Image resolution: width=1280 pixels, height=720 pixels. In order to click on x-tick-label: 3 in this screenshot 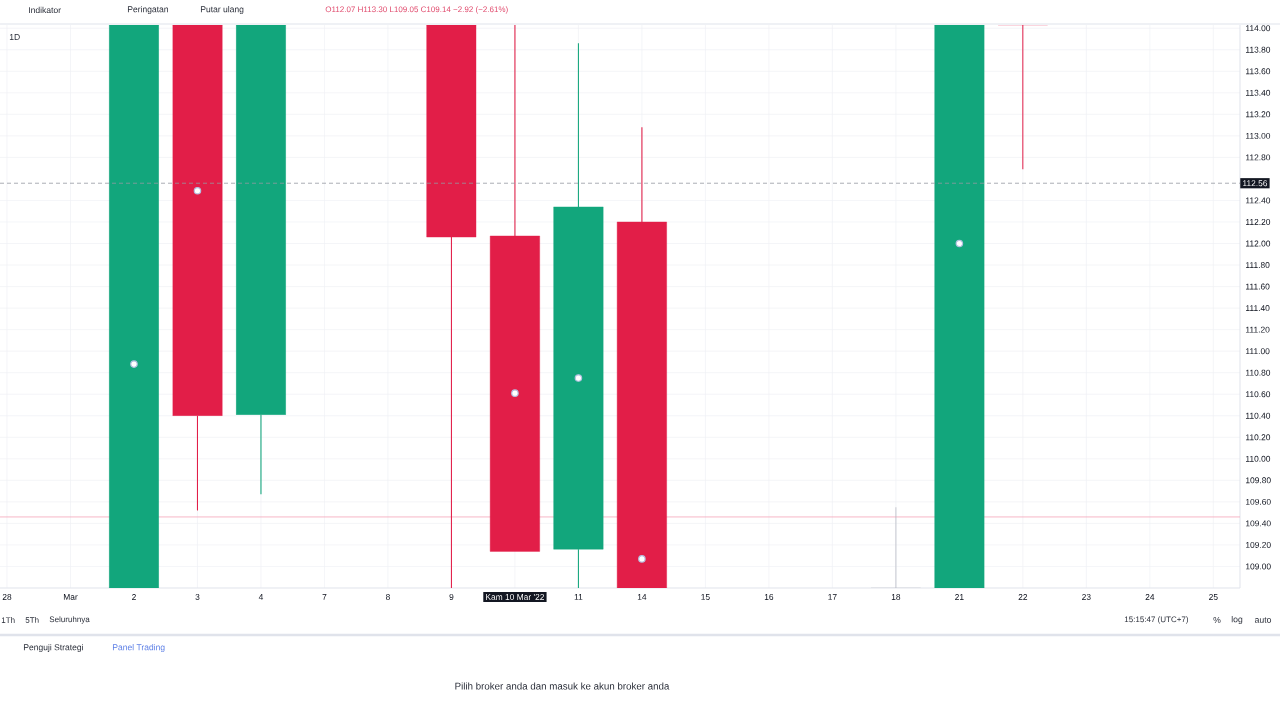, I will do `click(197, 597)`.